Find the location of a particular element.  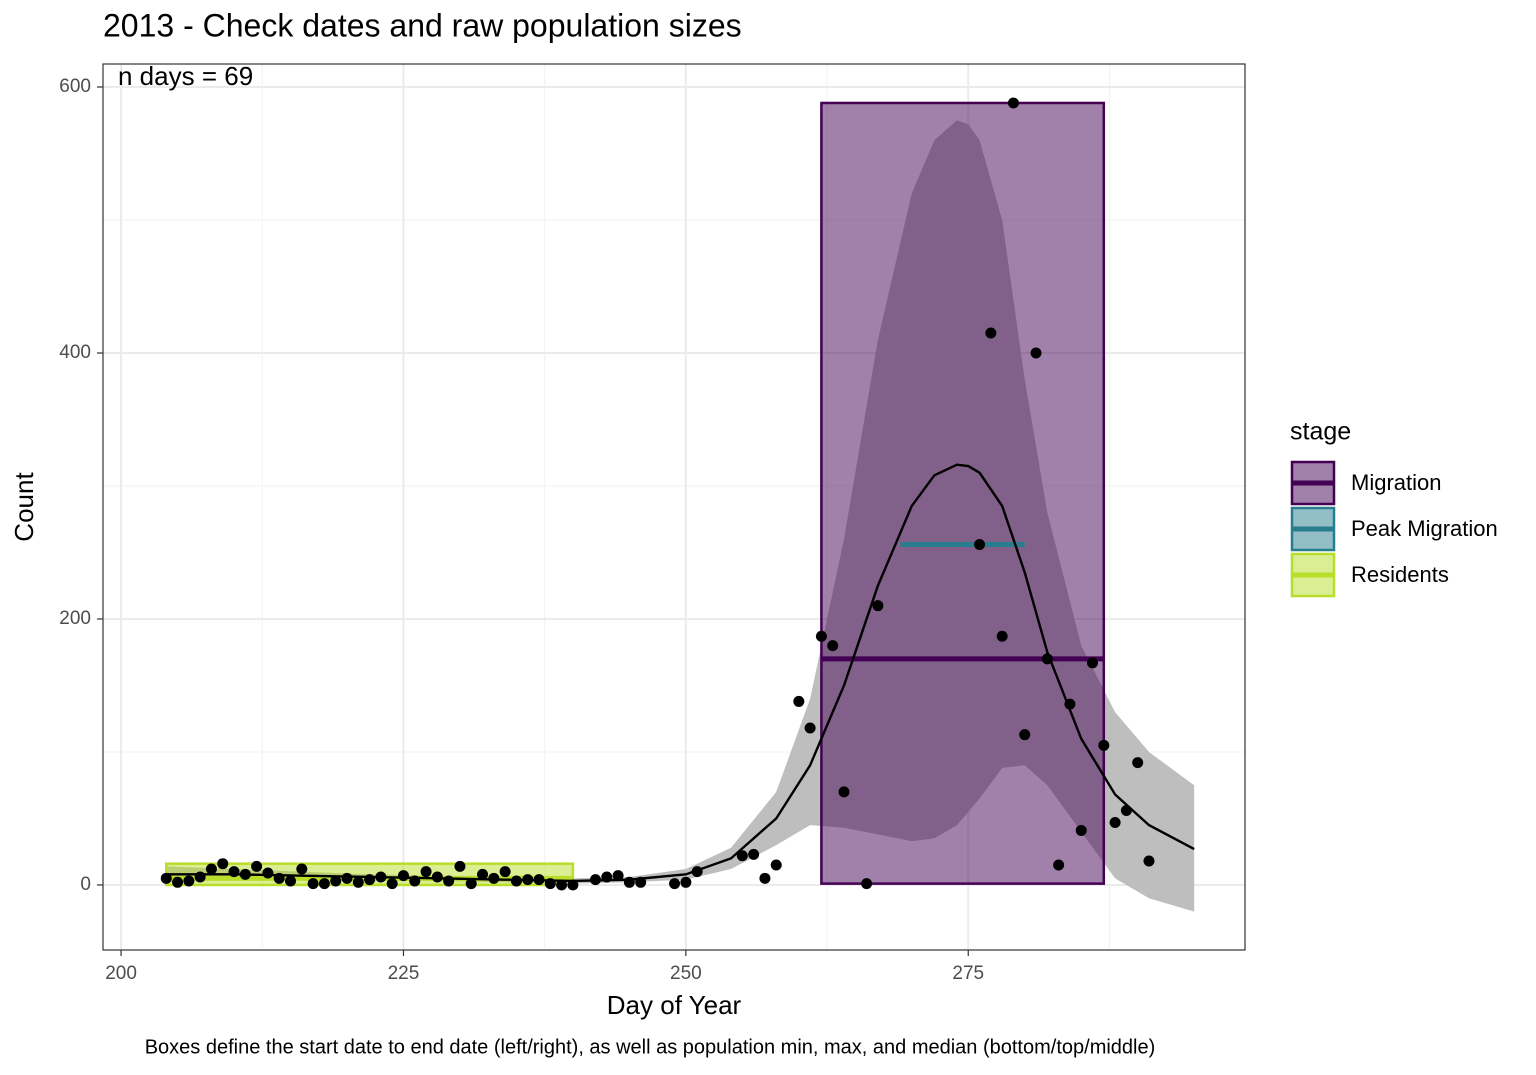

y-tick-label: 200 is located at coordinates (75, 618).